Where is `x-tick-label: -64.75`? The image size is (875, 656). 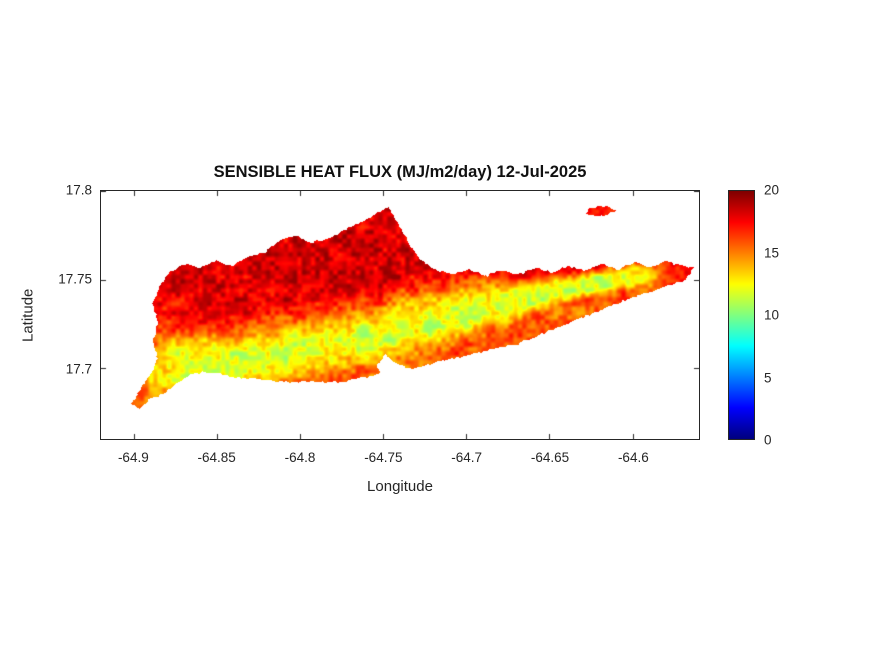
x-tick-label: -64.75 is located at coordinates (383, 457).